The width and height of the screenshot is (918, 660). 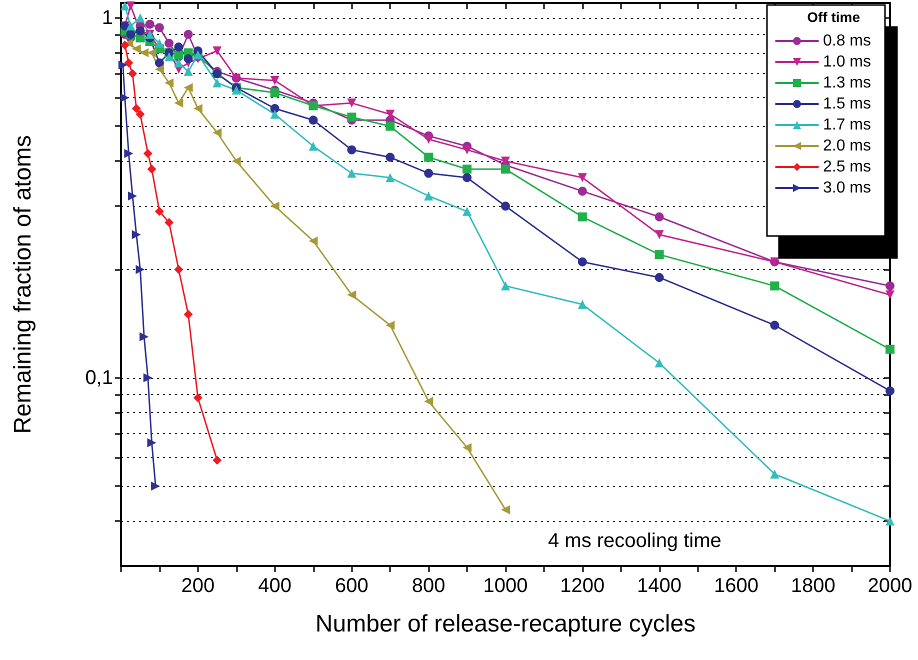 What do you see at coordinates (505, 624) in the screenshot?
I see `x-axis-title: Number of release-recapture cycles` at bounding box center [505, 624].